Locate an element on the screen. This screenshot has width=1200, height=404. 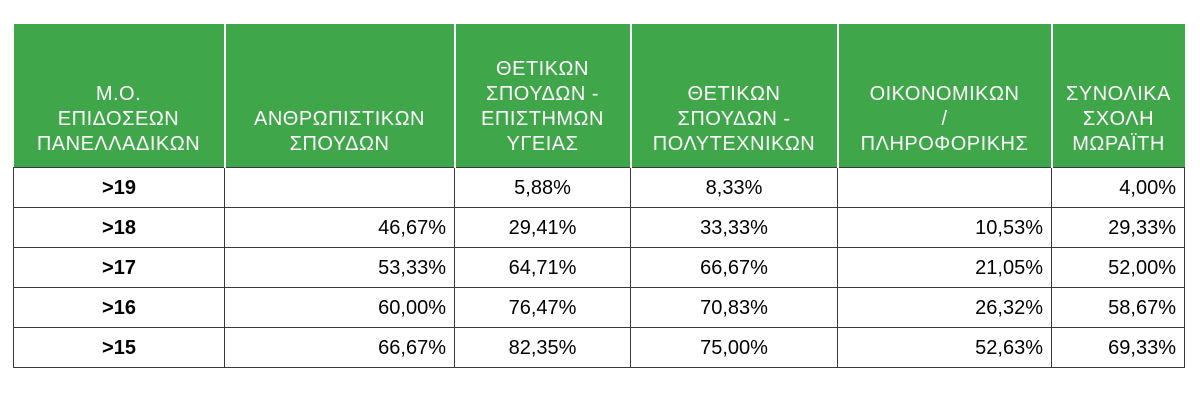
table-cell: 46,67% is located at coordinates (339, 227).